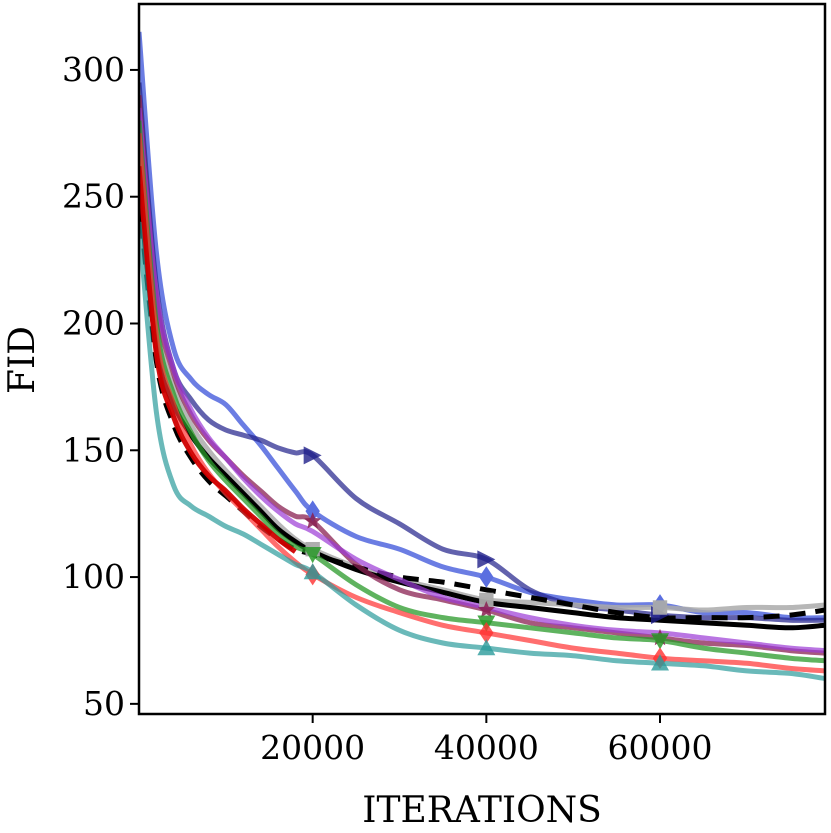 This screenshot has height=833, width=831. I want to click on y-axis-label: FID, so click(22, 360).